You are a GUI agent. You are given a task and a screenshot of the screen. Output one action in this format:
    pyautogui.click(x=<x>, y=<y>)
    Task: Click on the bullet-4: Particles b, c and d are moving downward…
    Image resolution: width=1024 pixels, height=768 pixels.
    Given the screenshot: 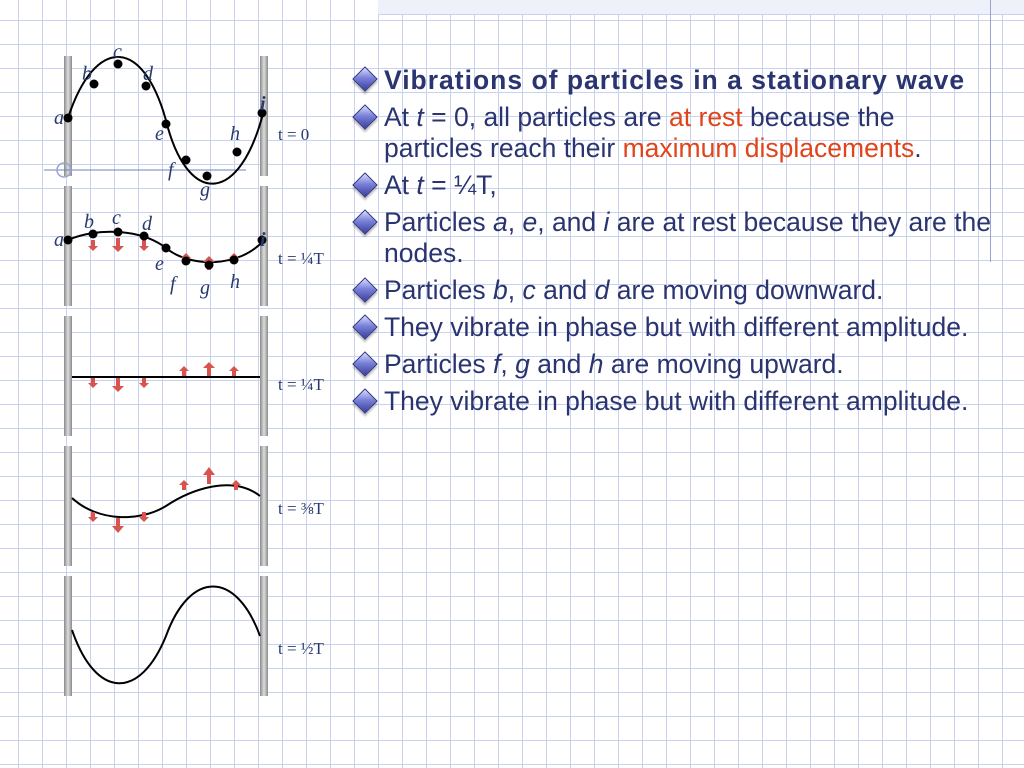 What is the action you would take?
    pyautogui.click(x=667, y=290)
    